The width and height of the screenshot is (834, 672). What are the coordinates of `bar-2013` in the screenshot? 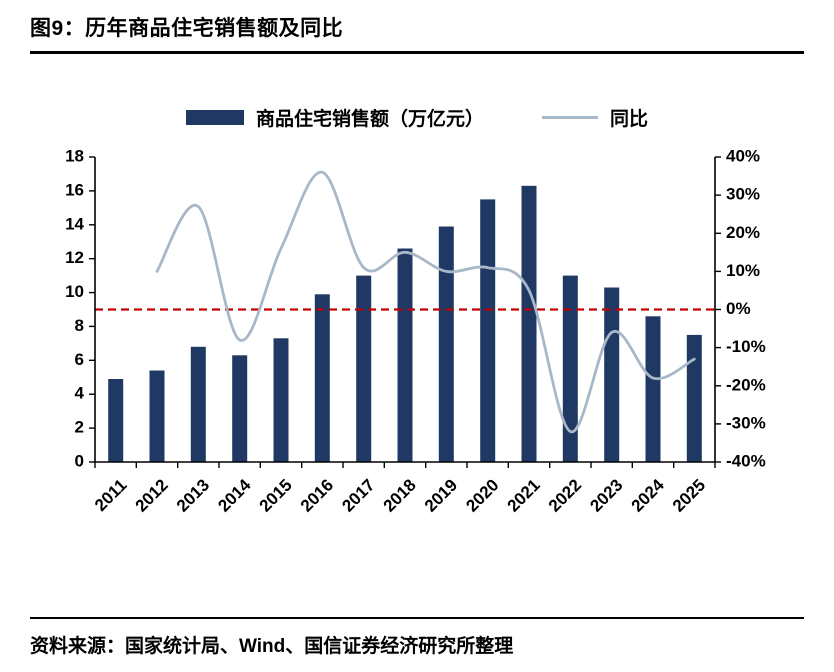 It's located at (198, 404).